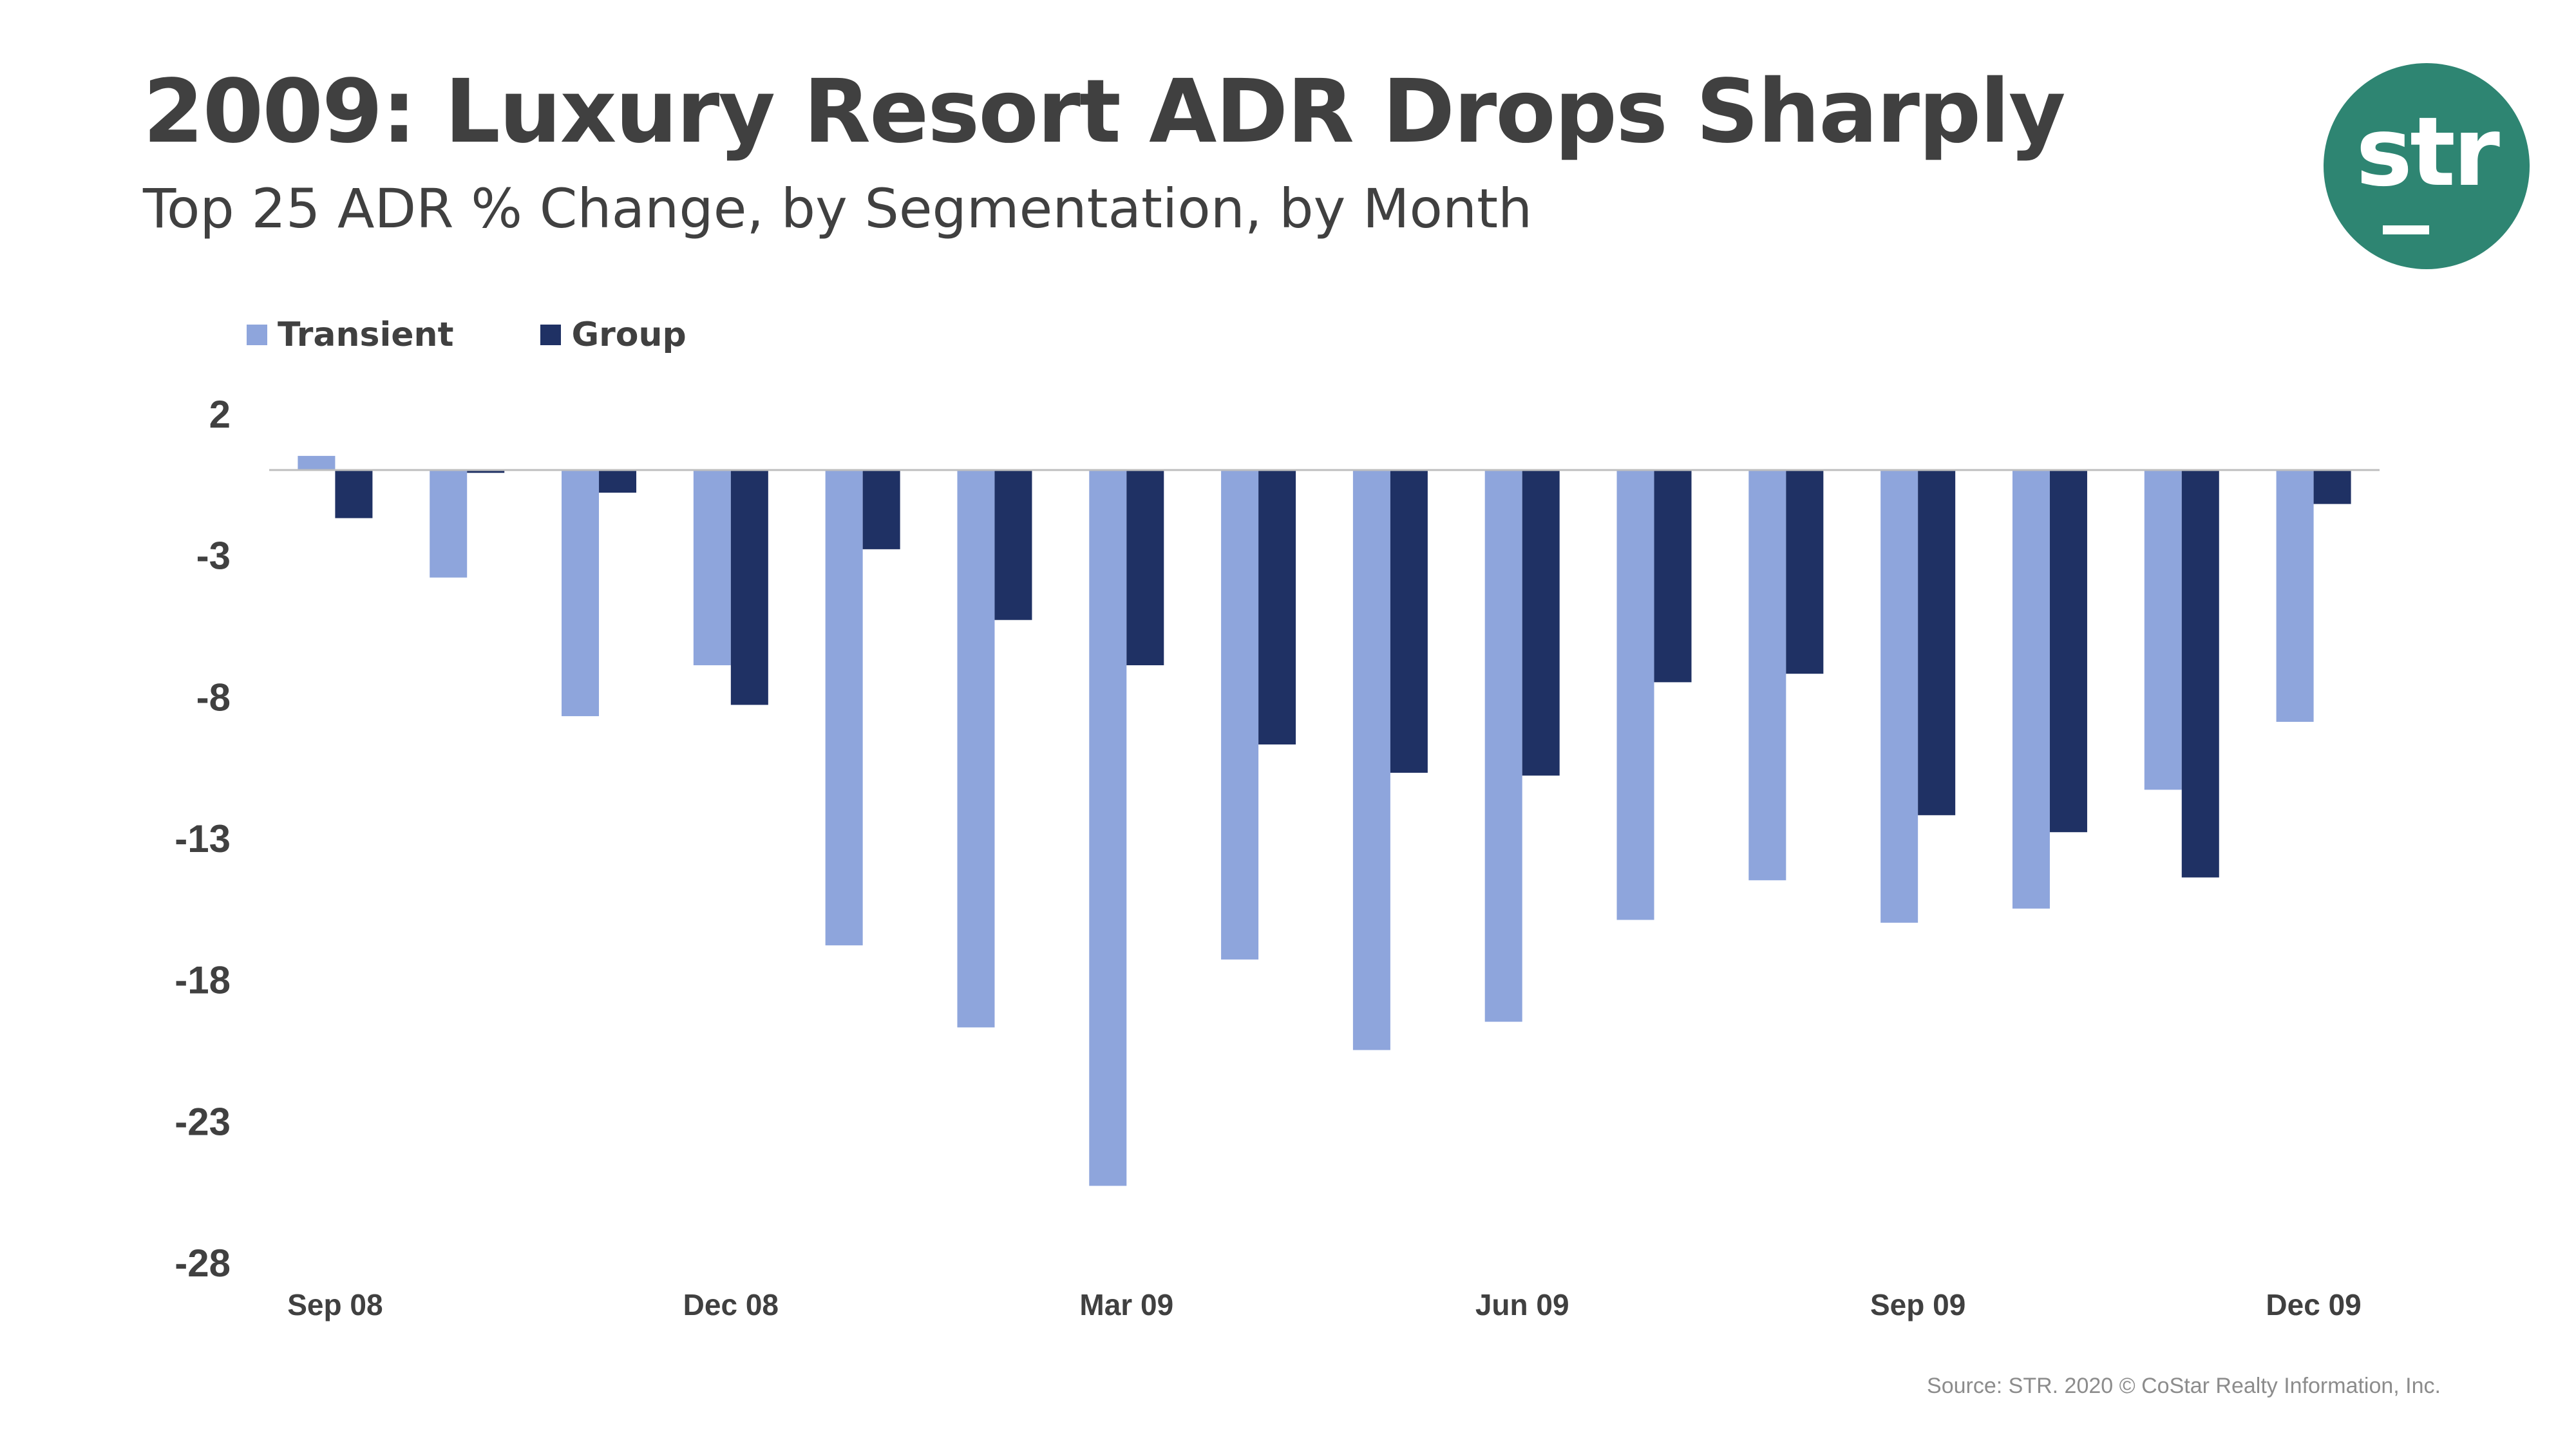 The image size is (2576, 1449). What do you see at coordinates (203, 1122) in the screenshot?
I see `y-tick-label: -23` at bounding box center [203, 1122].